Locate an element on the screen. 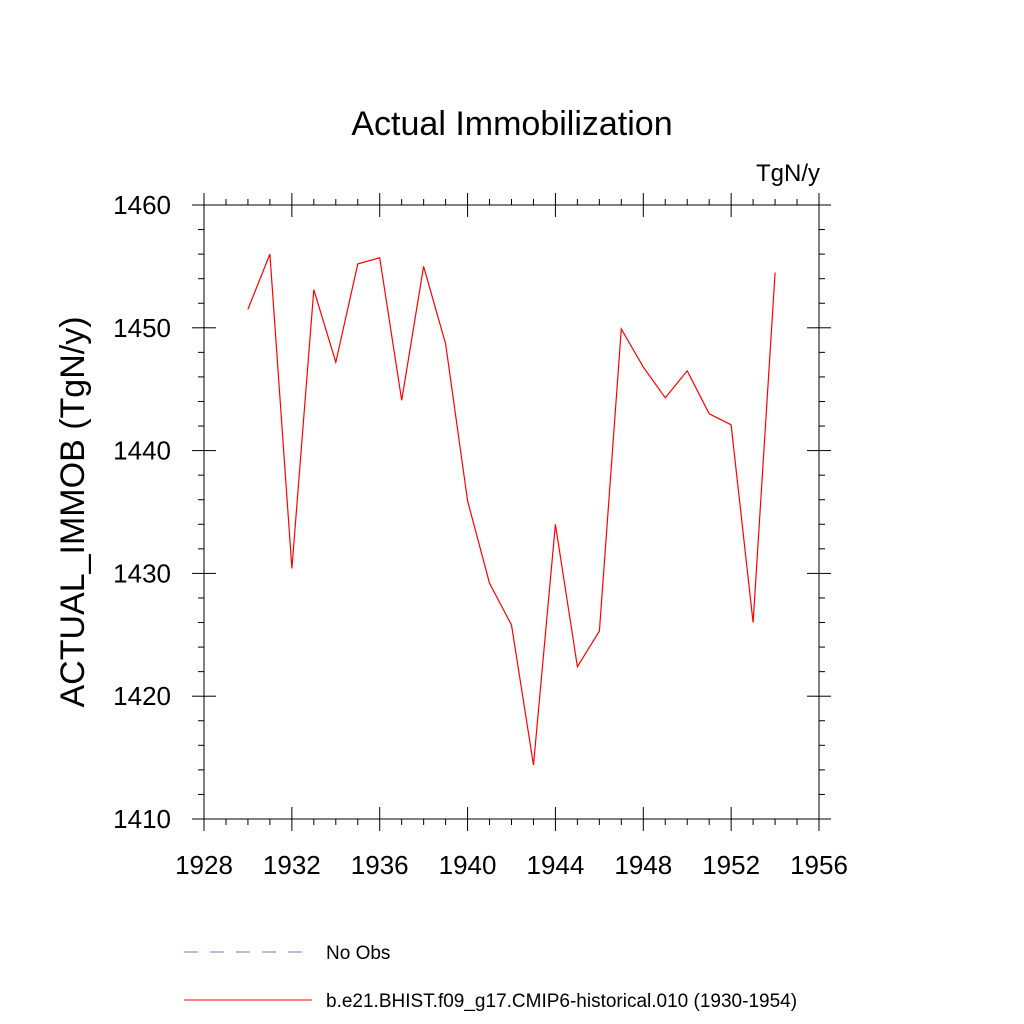  y-tick-label: 1430 is located at coordinates (142, 573).